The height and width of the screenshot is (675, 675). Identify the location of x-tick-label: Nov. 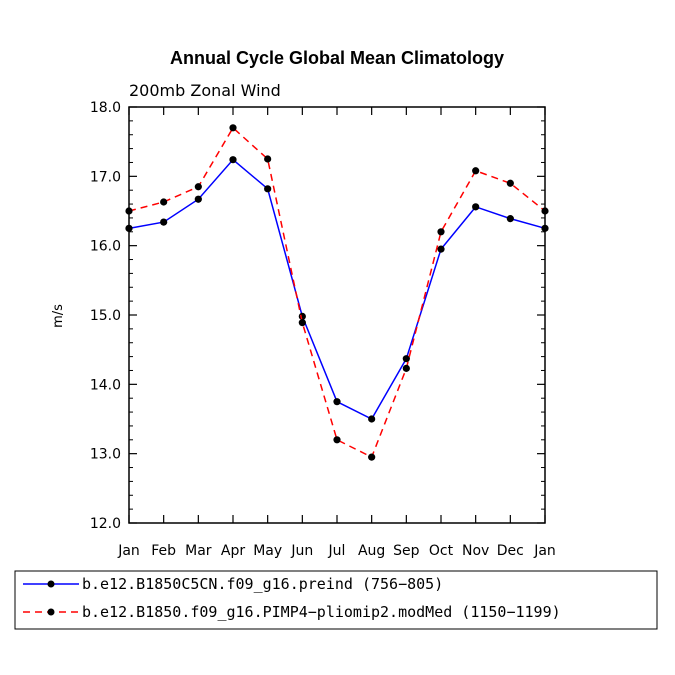
(475, 551).